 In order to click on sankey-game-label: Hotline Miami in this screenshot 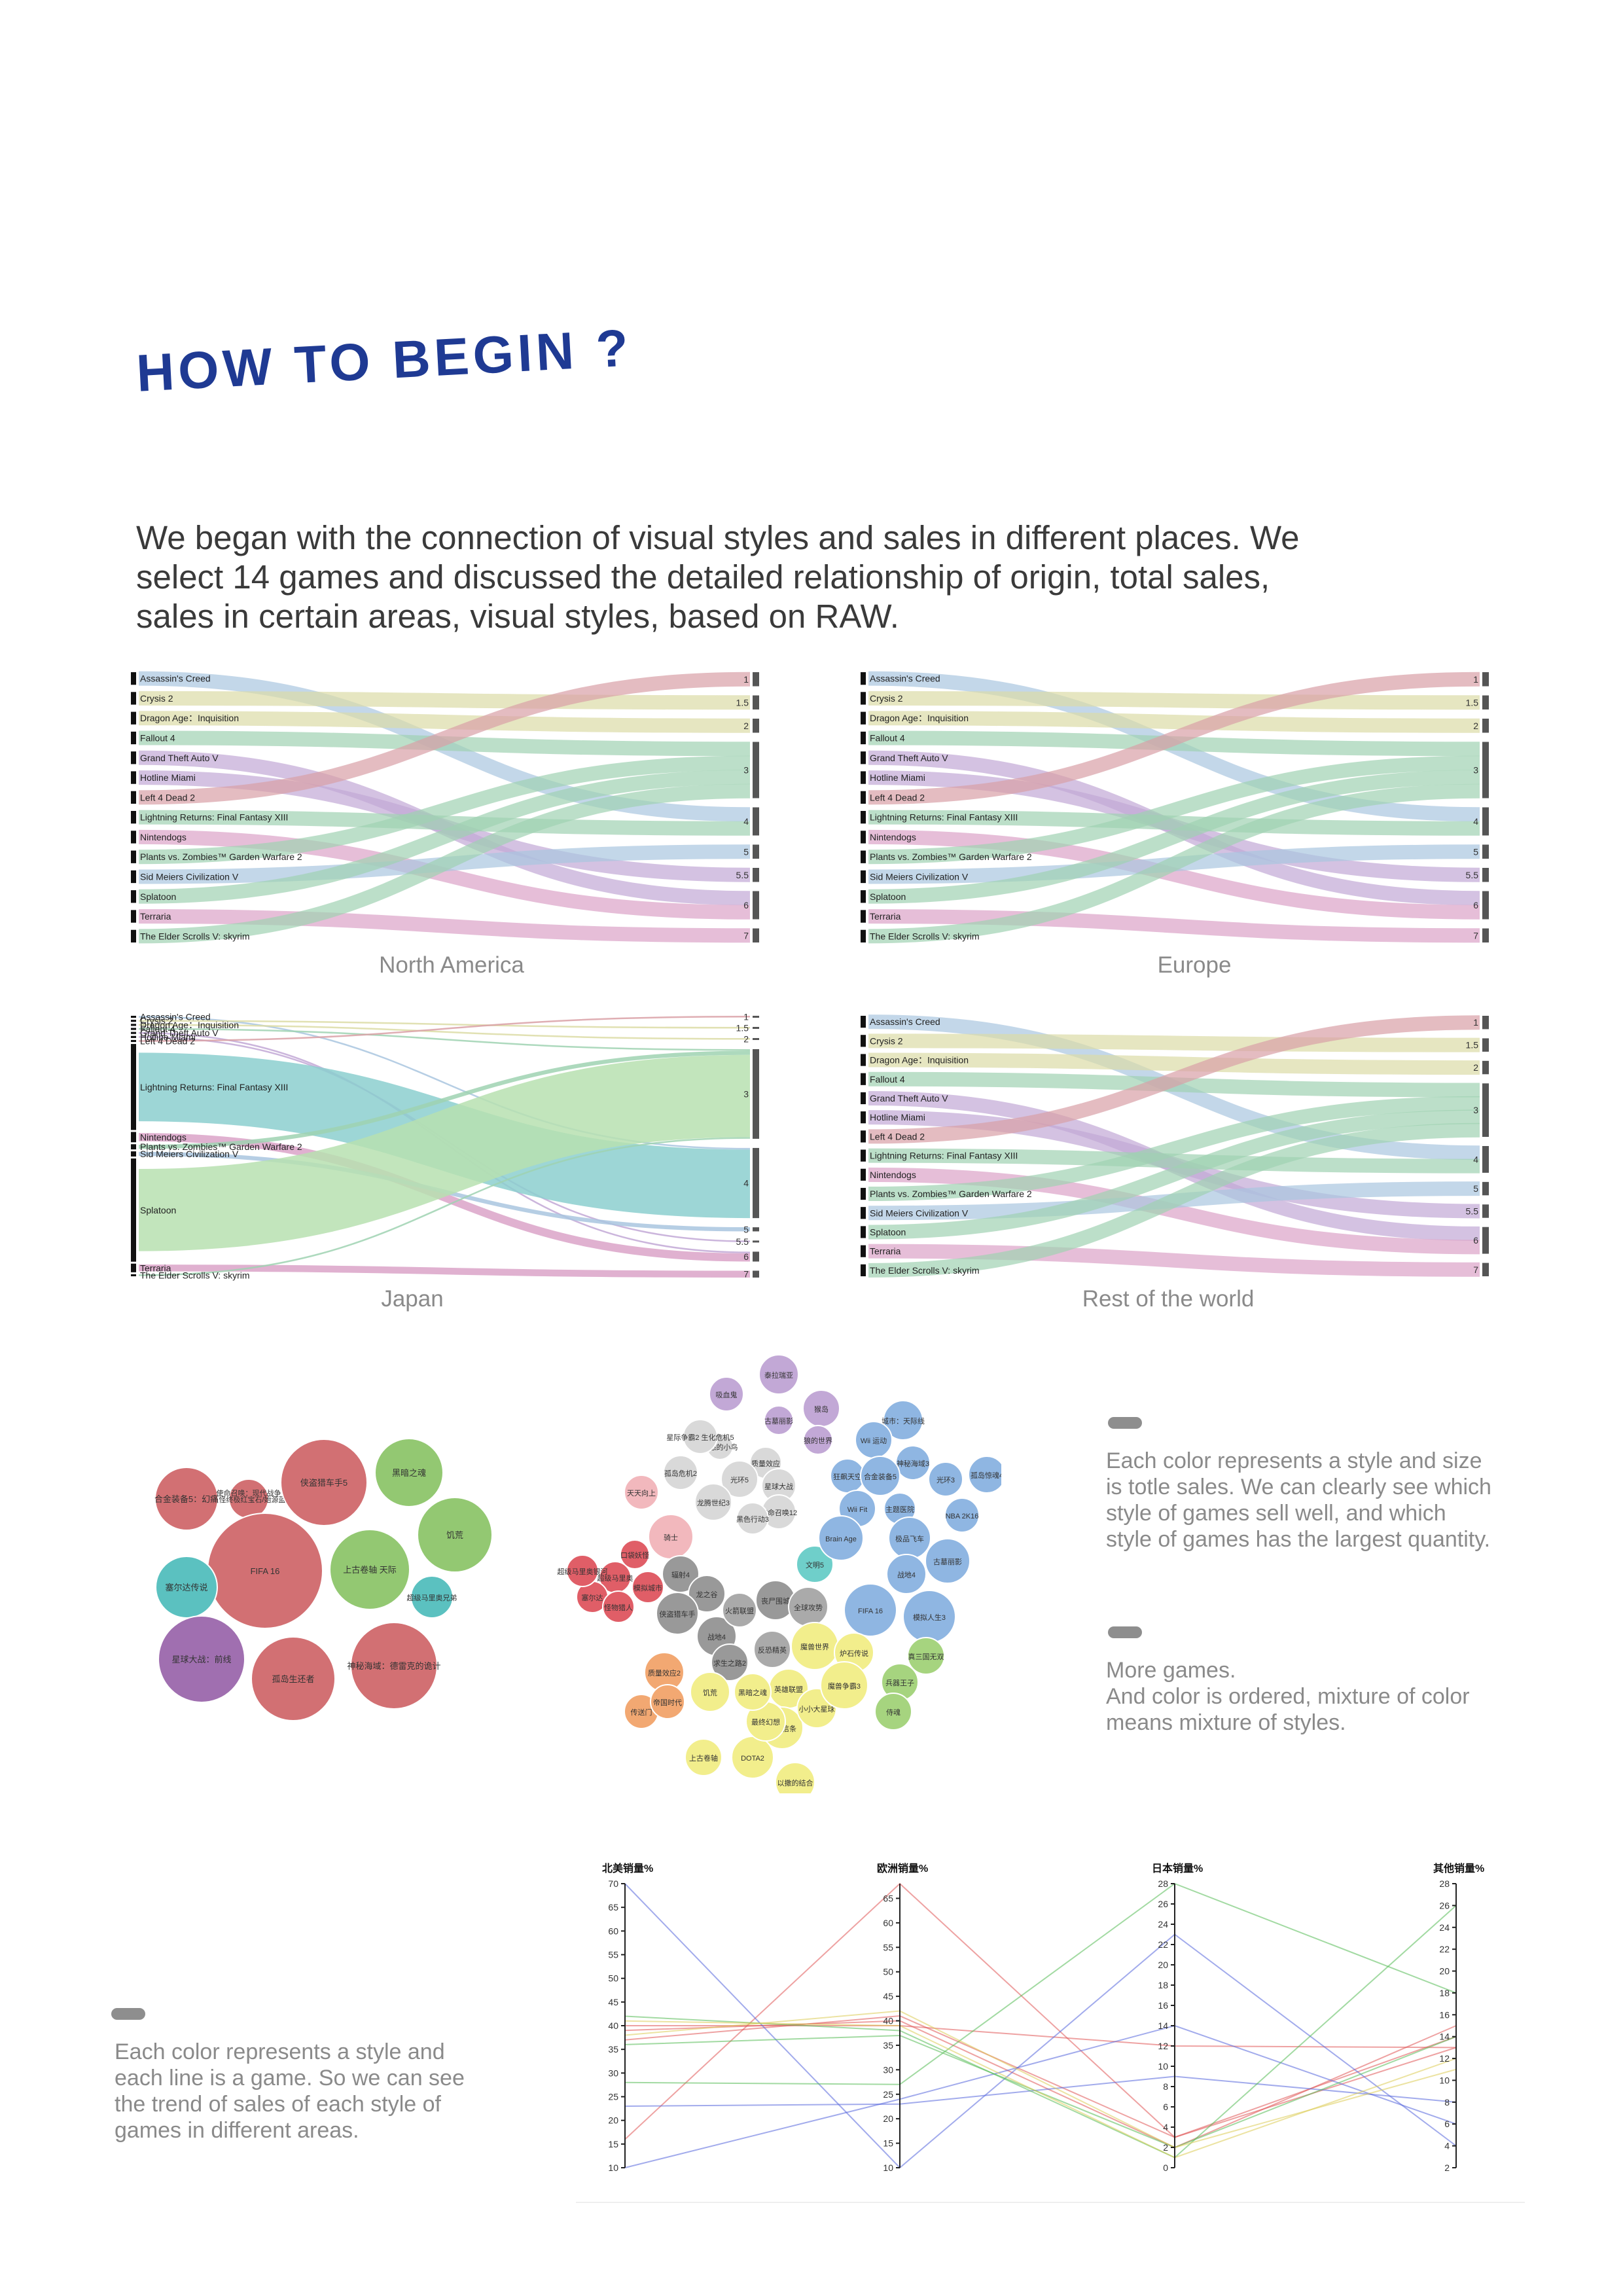, I will do `click(168, 777)`.